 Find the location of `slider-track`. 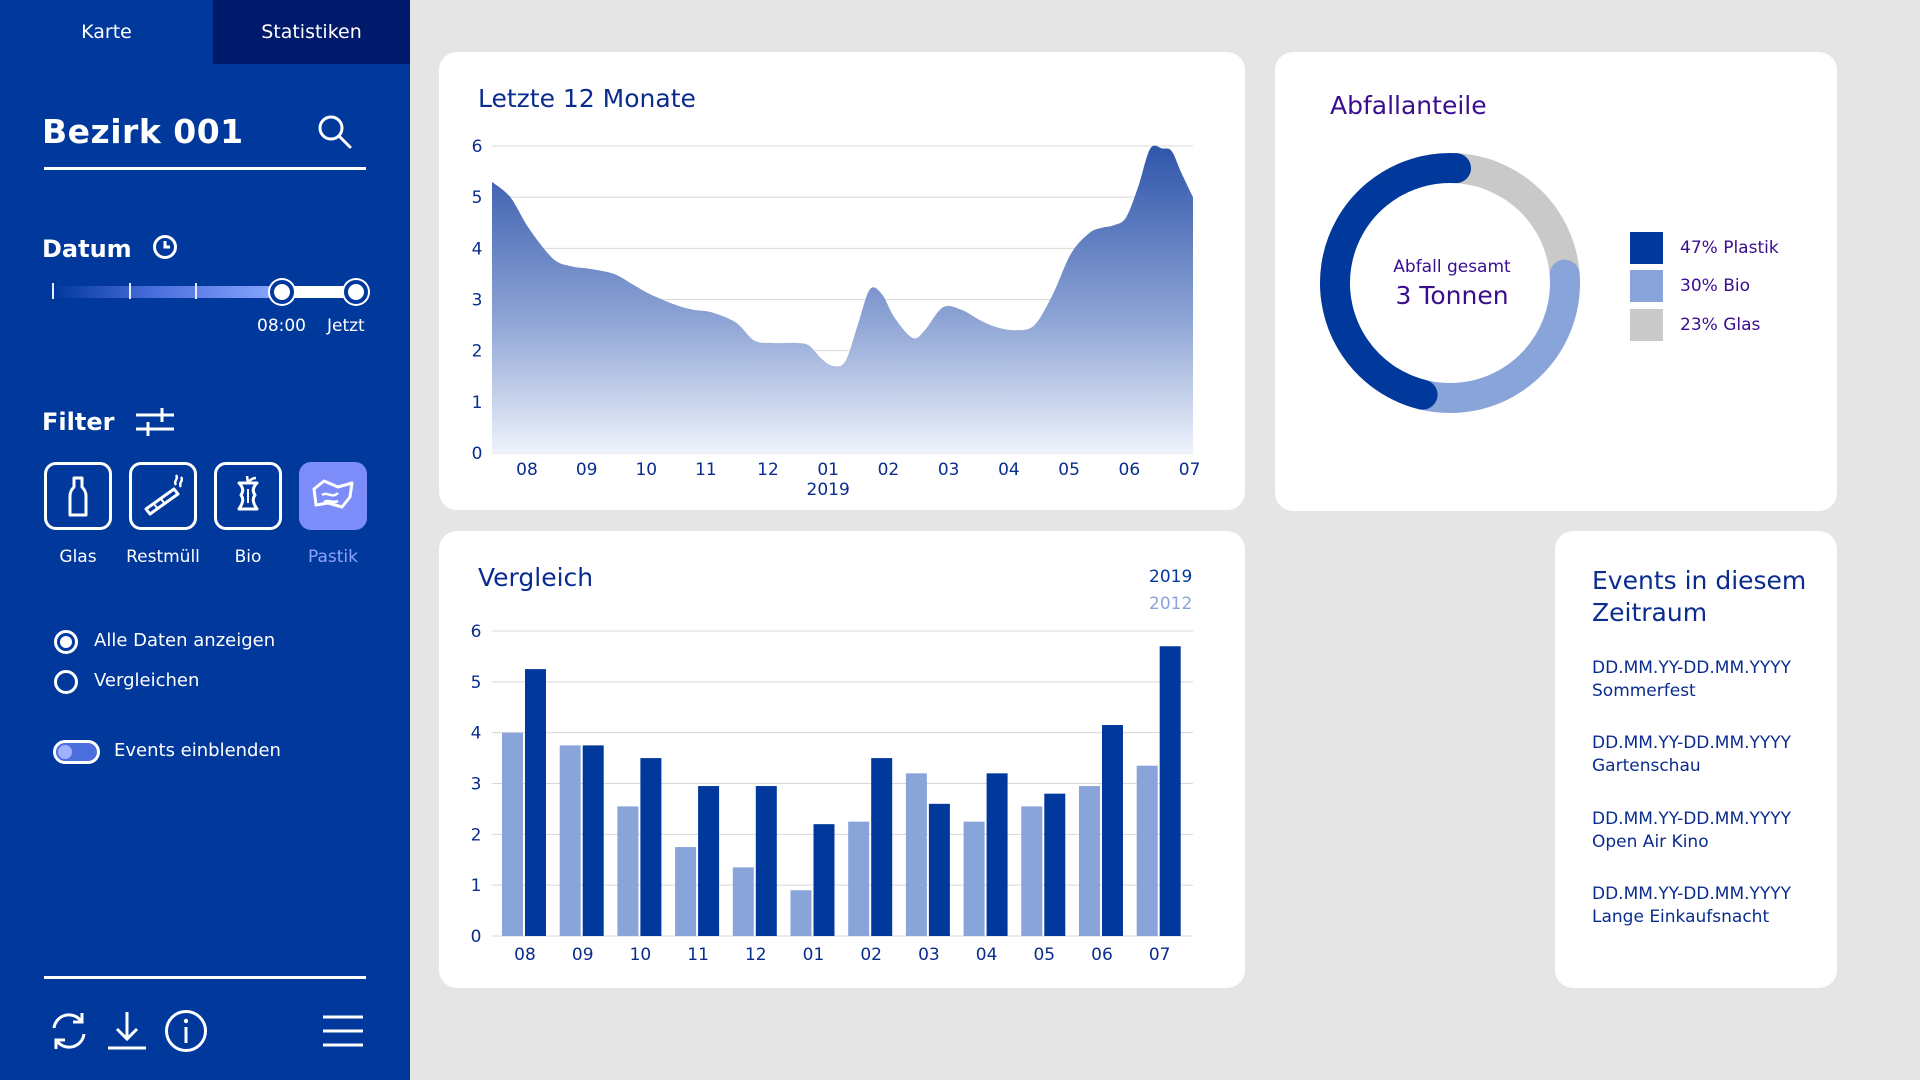

slider-track is located at coordinates (167, 292).